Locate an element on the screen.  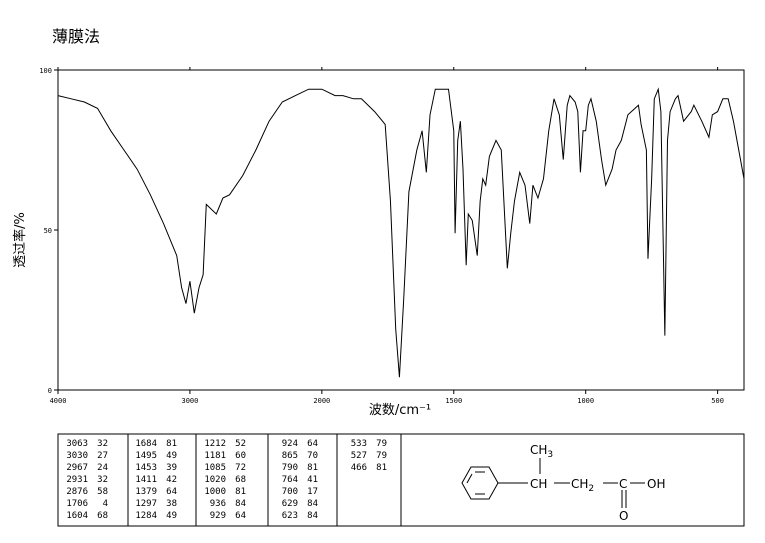
x-tick-label: 1000 is located at coordinates (585, 401).